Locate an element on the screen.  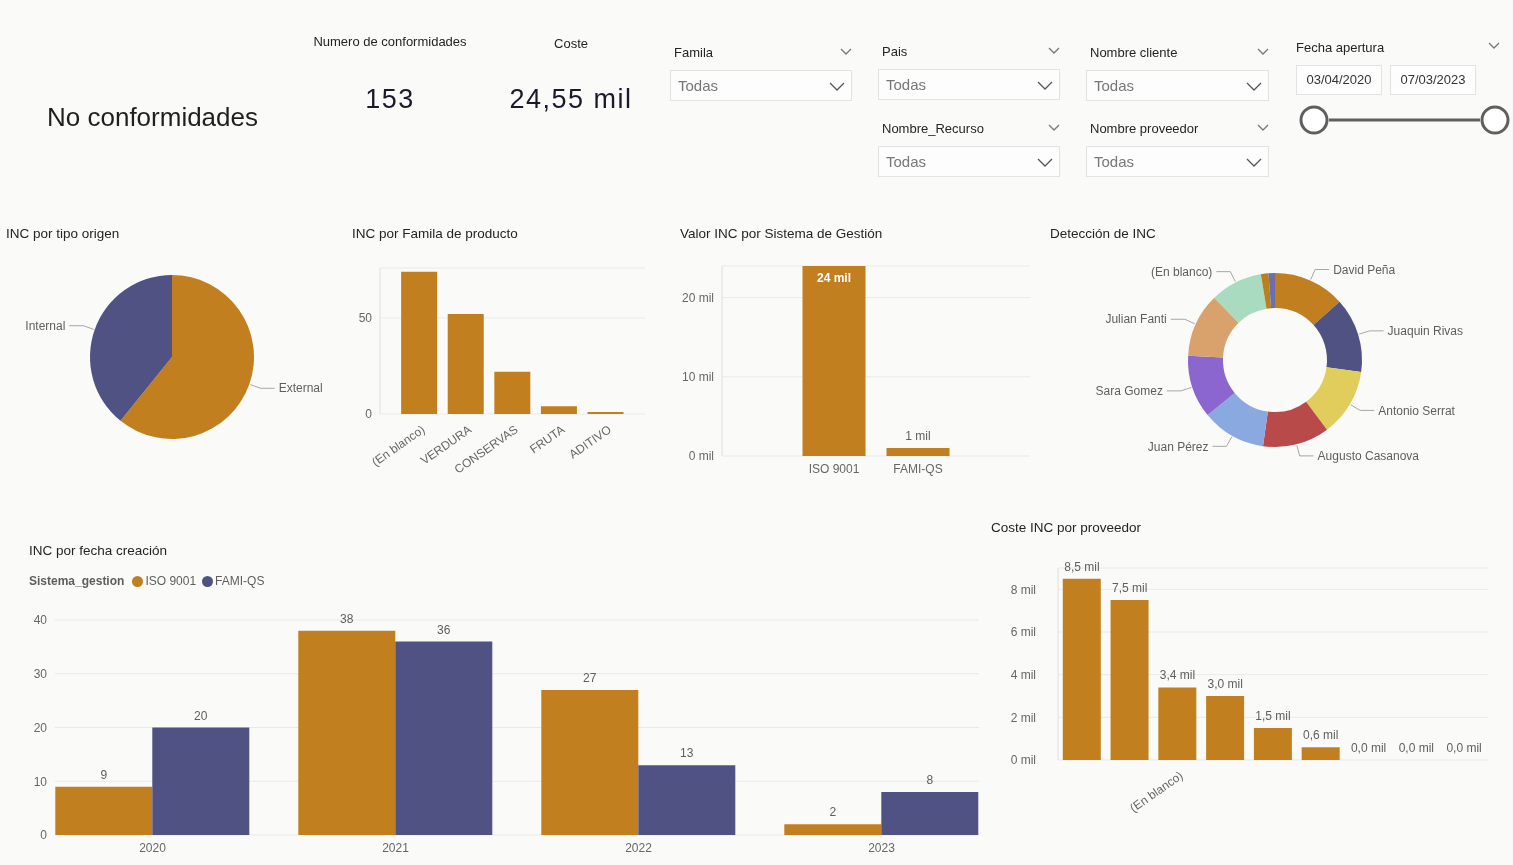
y-tick-label: 2 mil is located at coordinates (1023, 717).